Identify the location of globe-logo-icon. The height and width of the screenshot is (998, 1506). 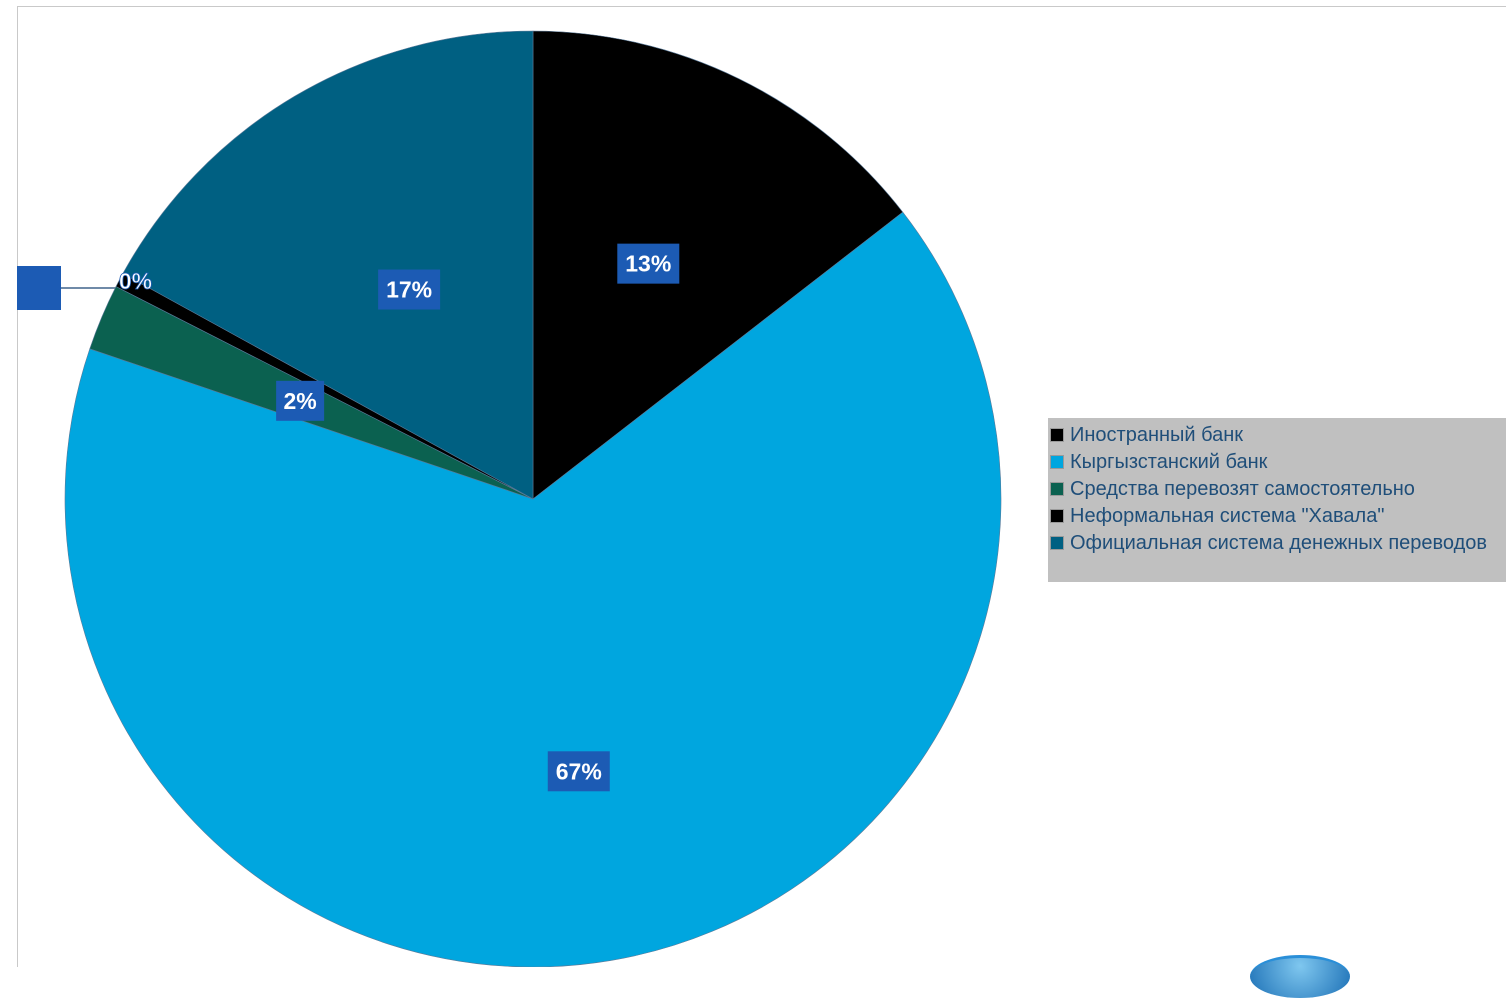
(1300, 976).